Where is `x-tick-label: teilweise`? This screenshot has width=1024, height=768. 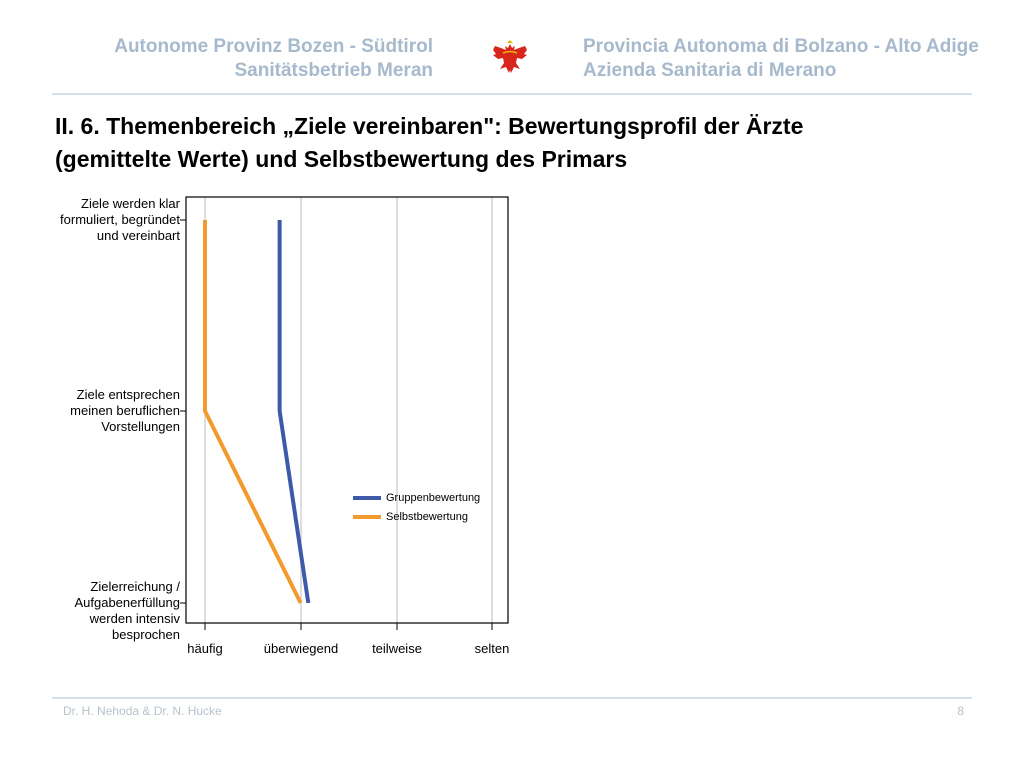
x-tick-label: teilweise is located at coordinates (397, 648).